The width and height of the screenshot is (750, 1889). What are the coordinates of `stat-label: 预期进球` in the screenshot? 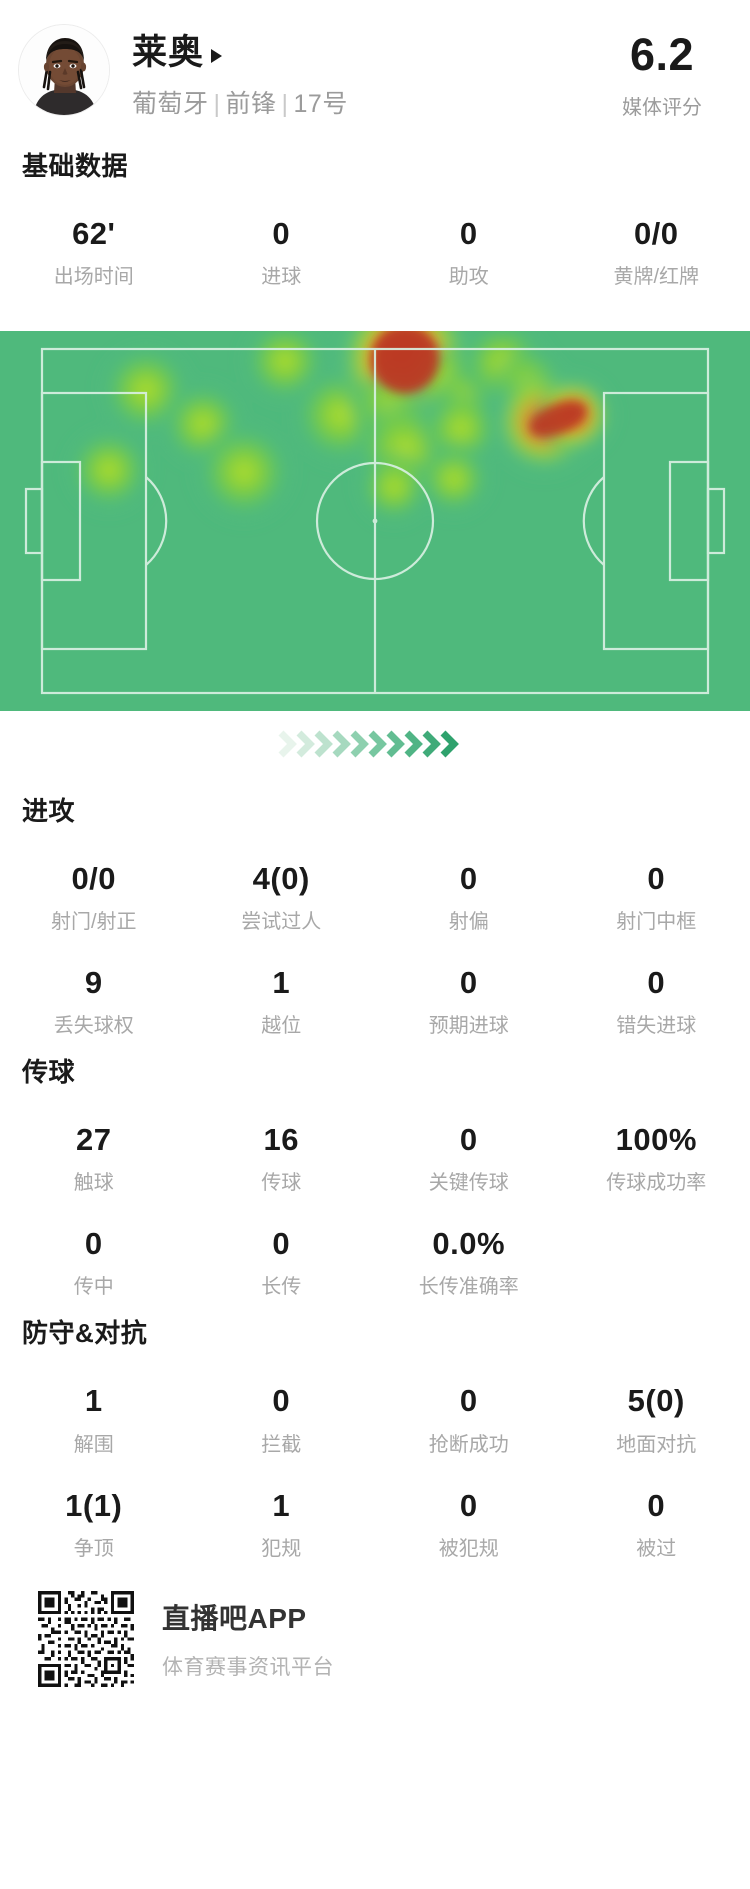 It's located at (468, 1026).